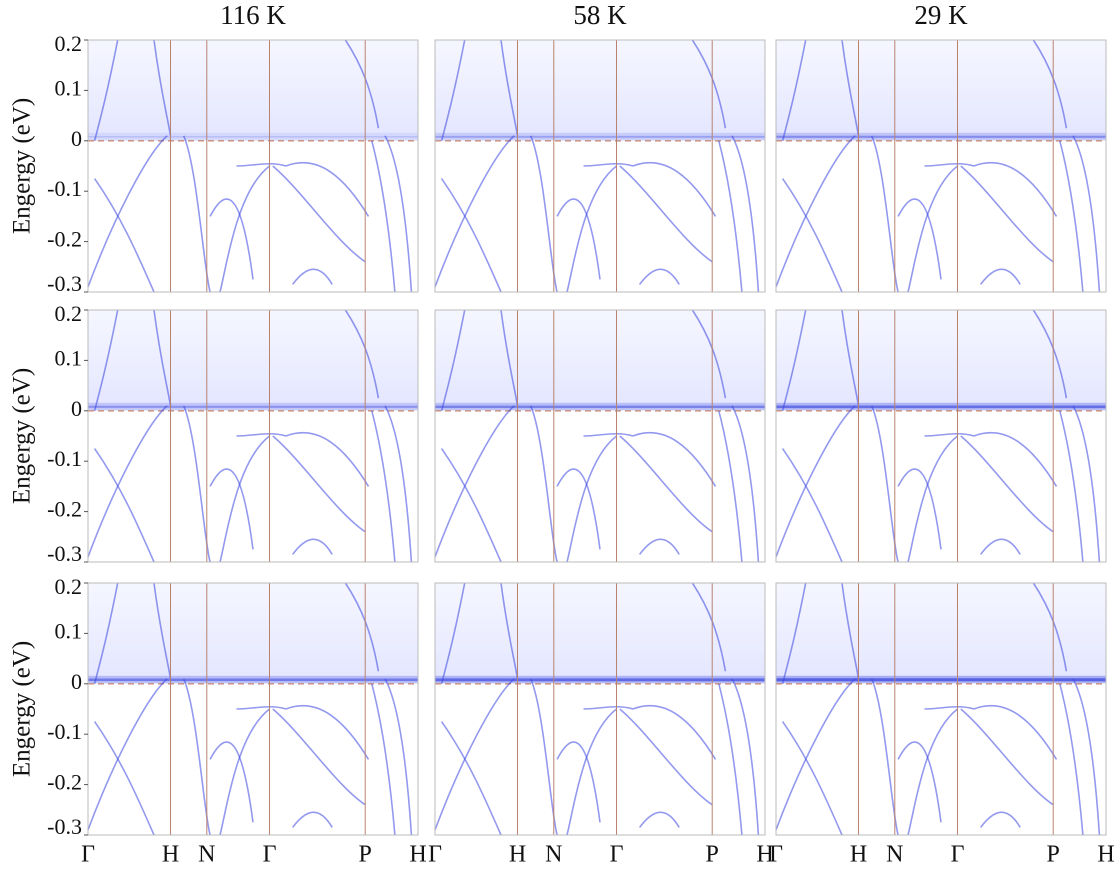 This screenshot has height=869, width=1120. Describe the element at coordinates (941, 15) in the screenshot. I see `panel-title: 29 K` at that location.